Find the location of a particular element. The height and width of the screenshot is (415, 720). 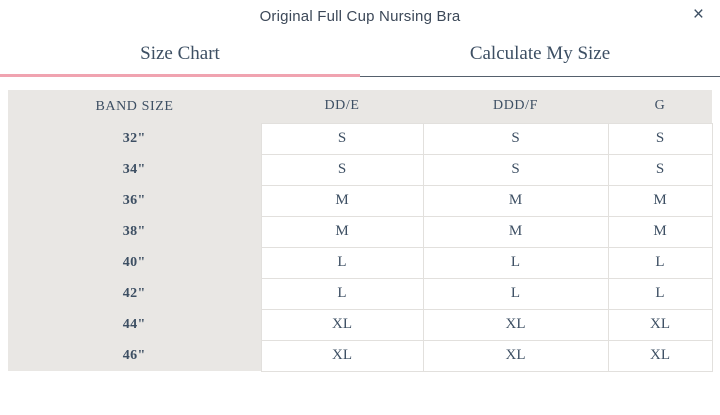

table-row: 32" S S S is located at coordinates (360, 138).